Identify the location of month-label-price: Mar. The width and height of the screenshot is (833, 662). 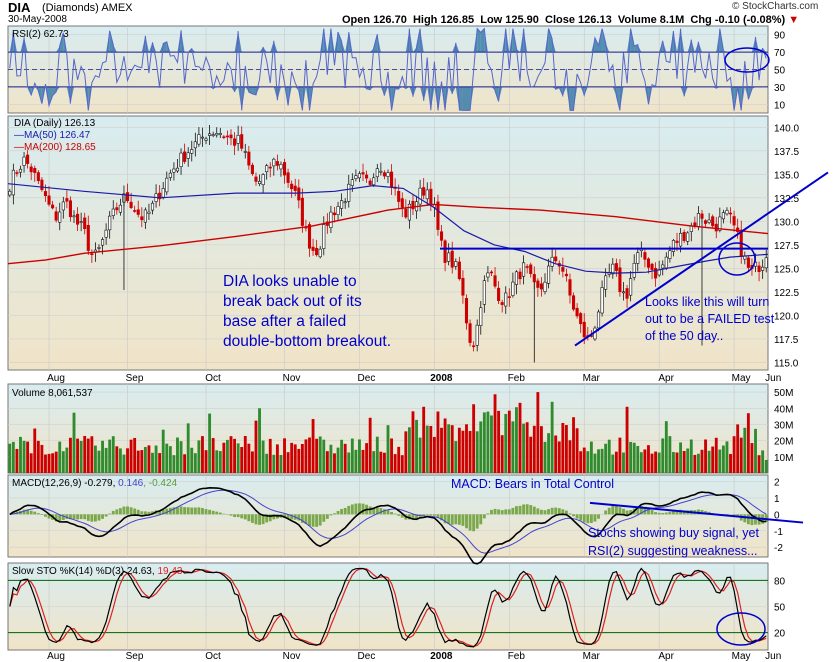
(592, 378).